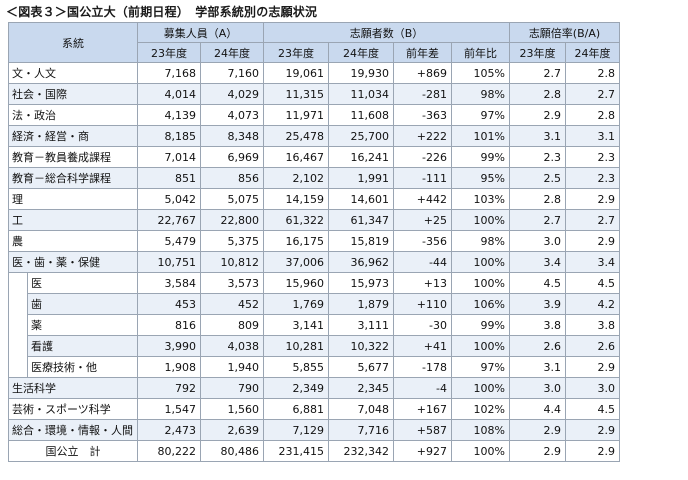 Image resolution: width=688 pixels, height=480 pixels. I want to click on cell-a23: 3,141, so click(296, 325).